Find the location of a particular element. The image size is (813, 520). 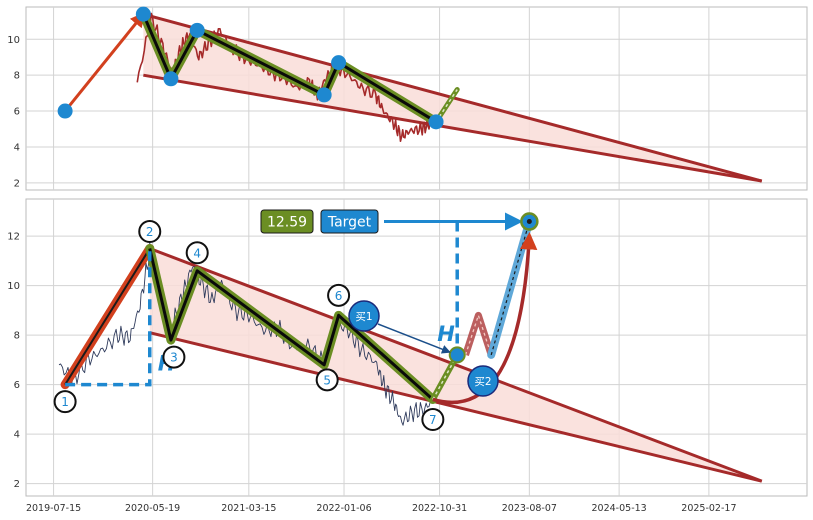

first-leg-line is located at coordinates (107, 316).